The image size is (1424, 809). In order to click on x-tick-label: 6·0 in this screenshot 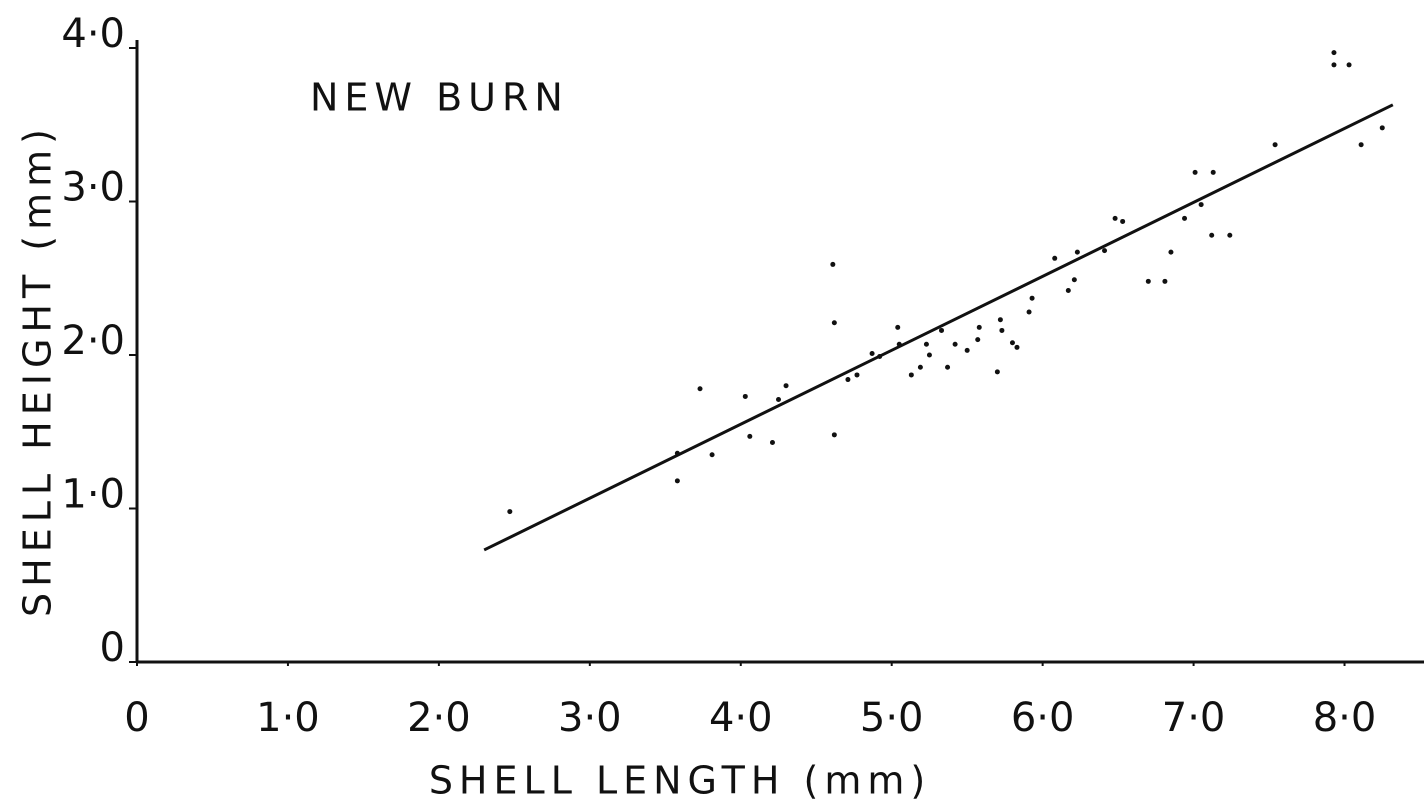, I will do `click(1043, 718)`.